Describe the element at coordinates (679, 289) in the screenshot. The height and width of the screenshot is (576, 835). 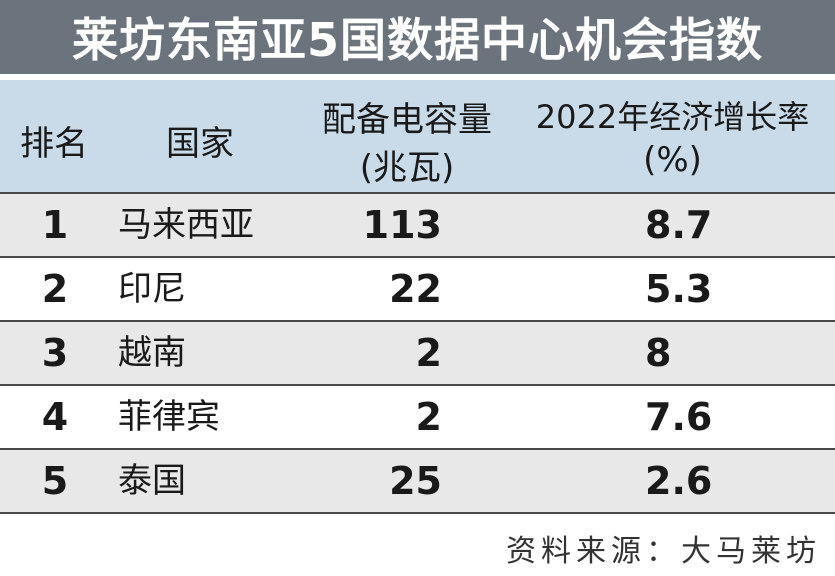
I see `growth-cell: 5.3` at that location.